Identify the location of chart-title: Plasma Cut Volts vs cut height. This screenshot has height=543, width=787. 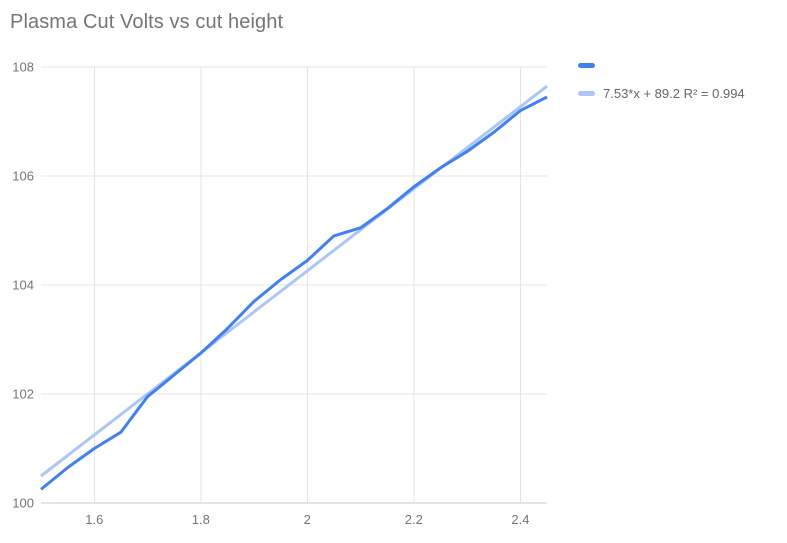
(147, 22).